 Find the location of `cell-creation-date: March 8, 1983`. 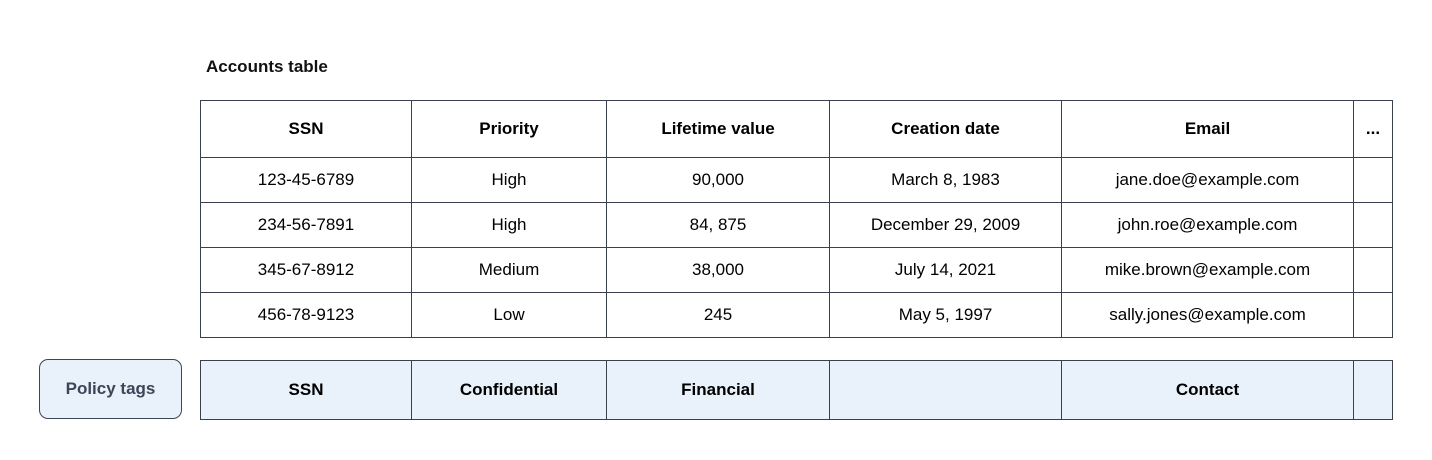

cell-creation-date: March 8, 1983 is located at coordinates (945, 180).